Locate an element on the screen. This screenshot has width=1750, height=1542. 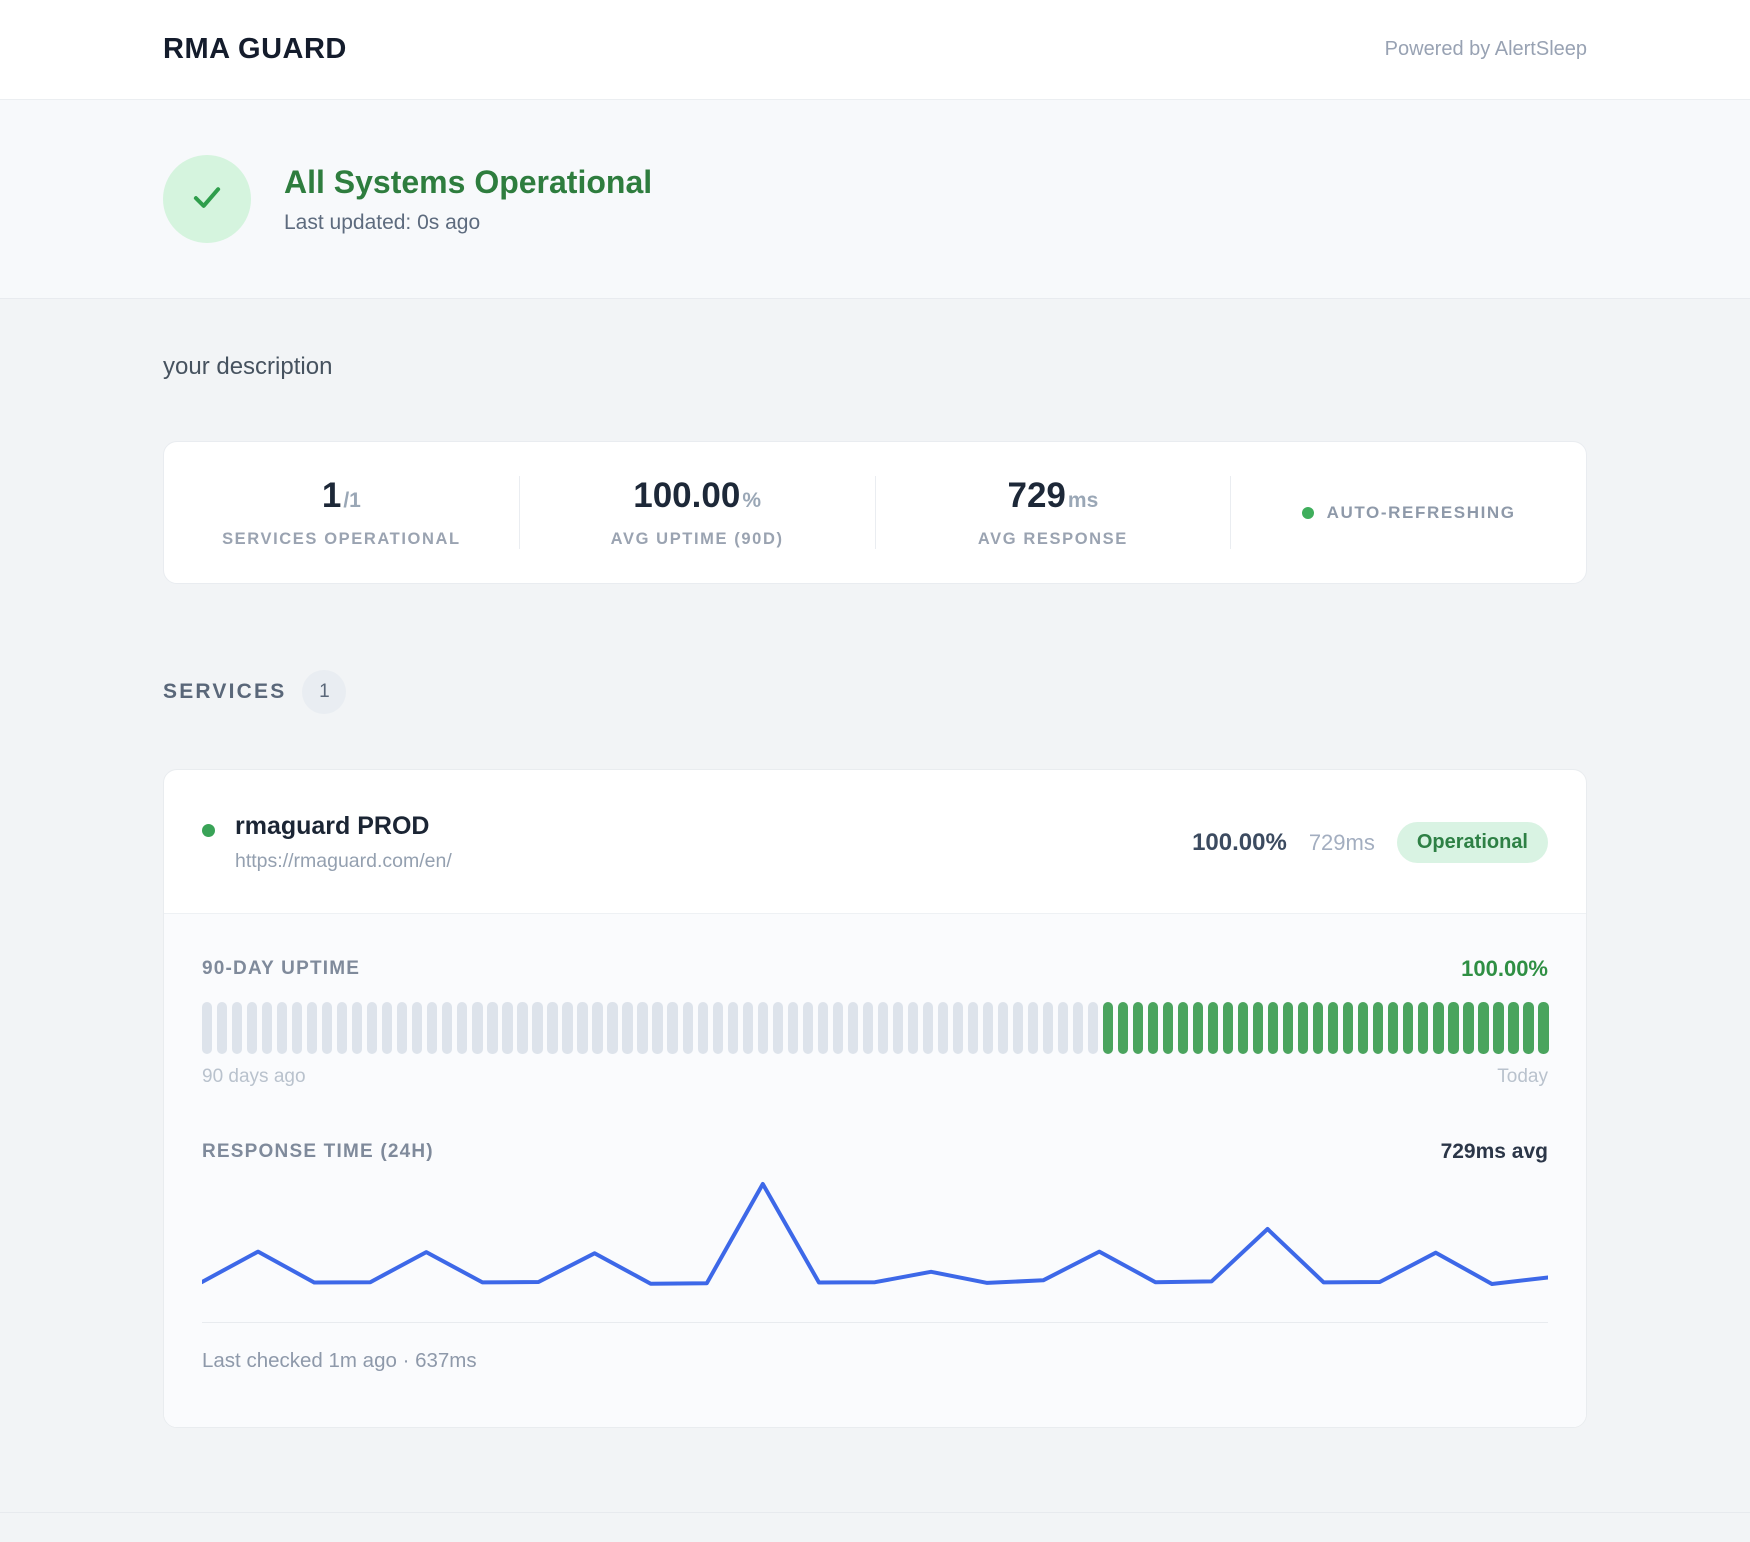
services-count-badge: 1 is located at coordinates (324, 692).